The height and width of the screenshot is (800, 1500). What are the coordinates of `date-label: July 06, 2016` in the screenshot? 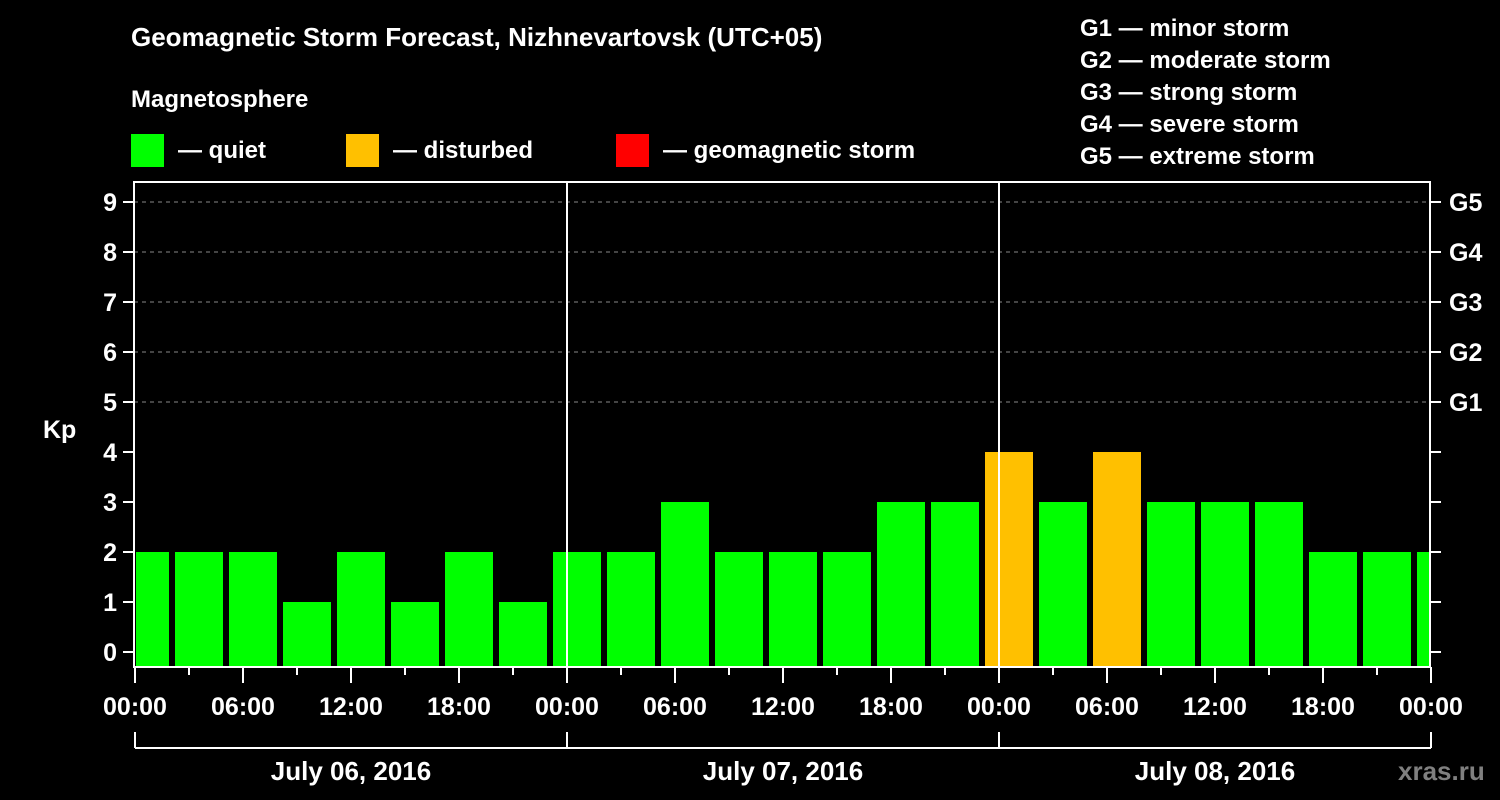 It's located at (351, 771).